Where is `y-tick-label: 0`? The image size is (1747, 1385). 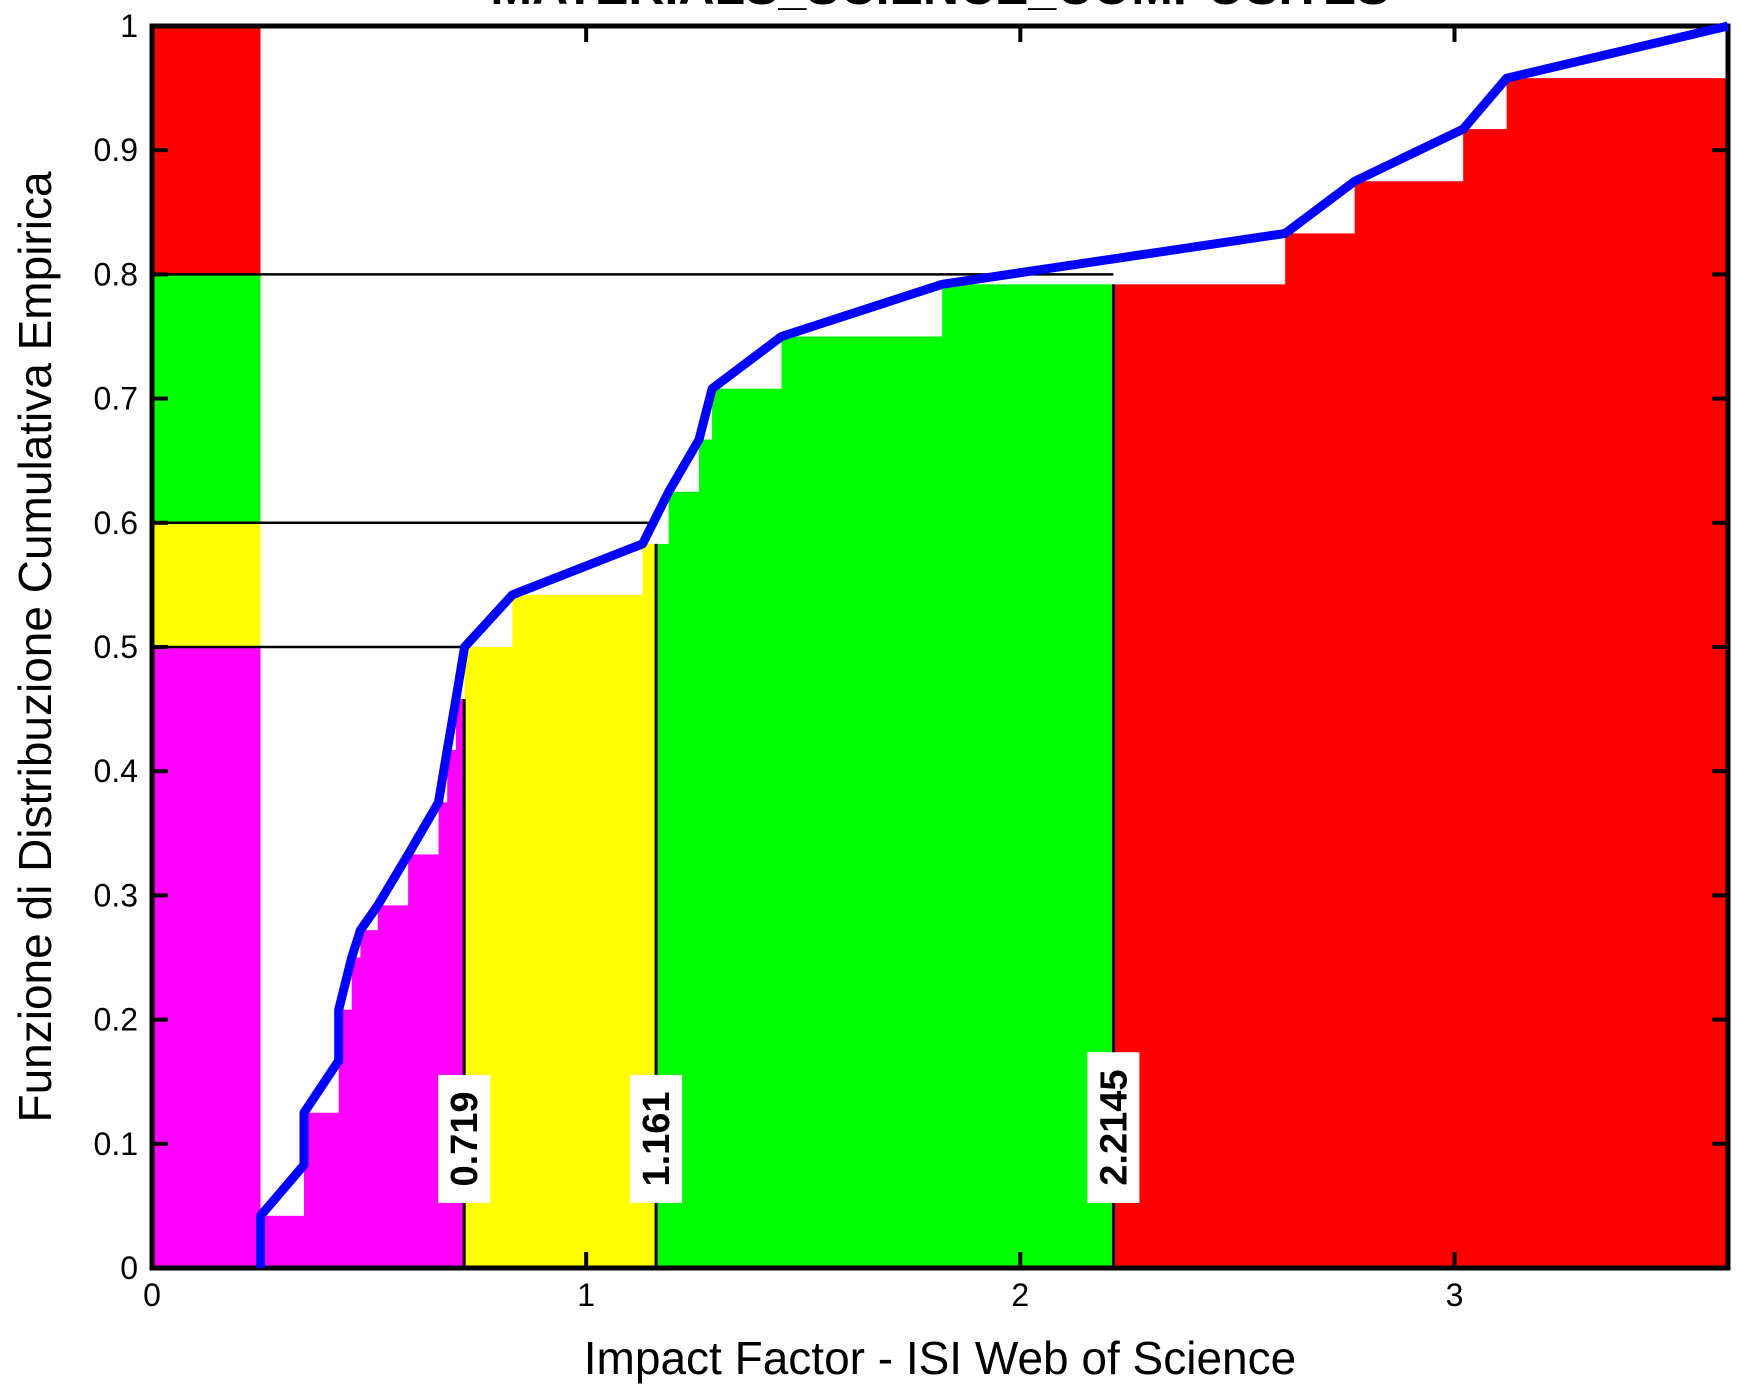 y-tick-label: 0 is located at coordinates (129, 1268).